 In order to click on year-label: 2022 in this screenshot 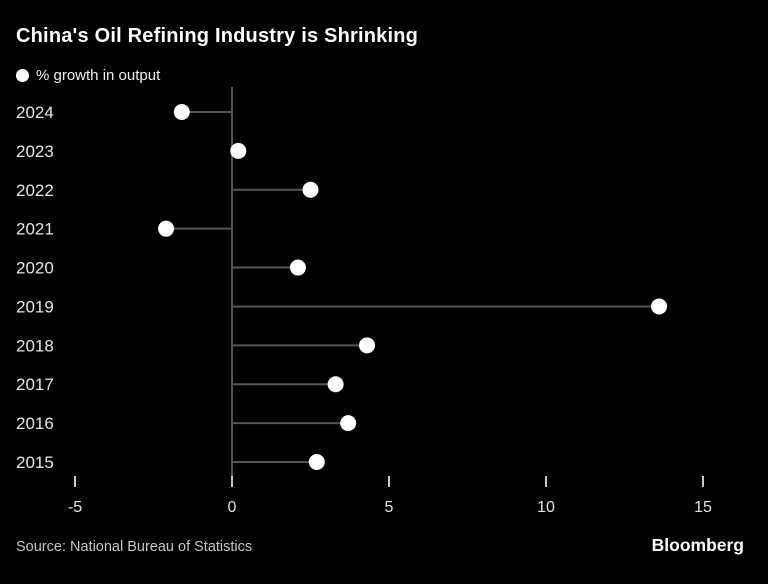, I will do `click(35, 190)`.